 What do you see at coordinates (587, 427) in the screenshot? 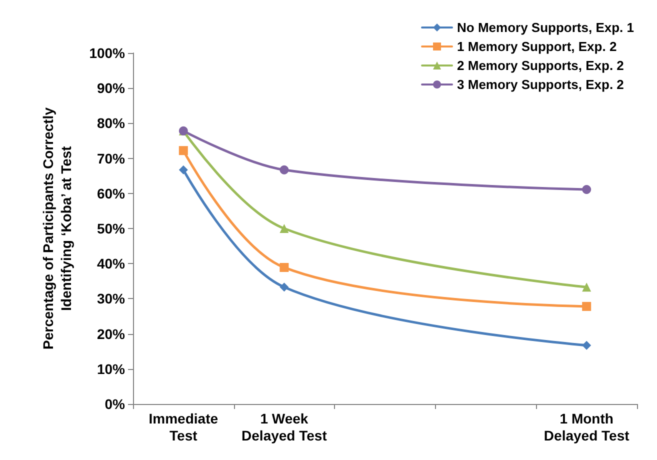
I see `x-tick-label: 1 Month Delayed Test` at bounding box center [587, 427].